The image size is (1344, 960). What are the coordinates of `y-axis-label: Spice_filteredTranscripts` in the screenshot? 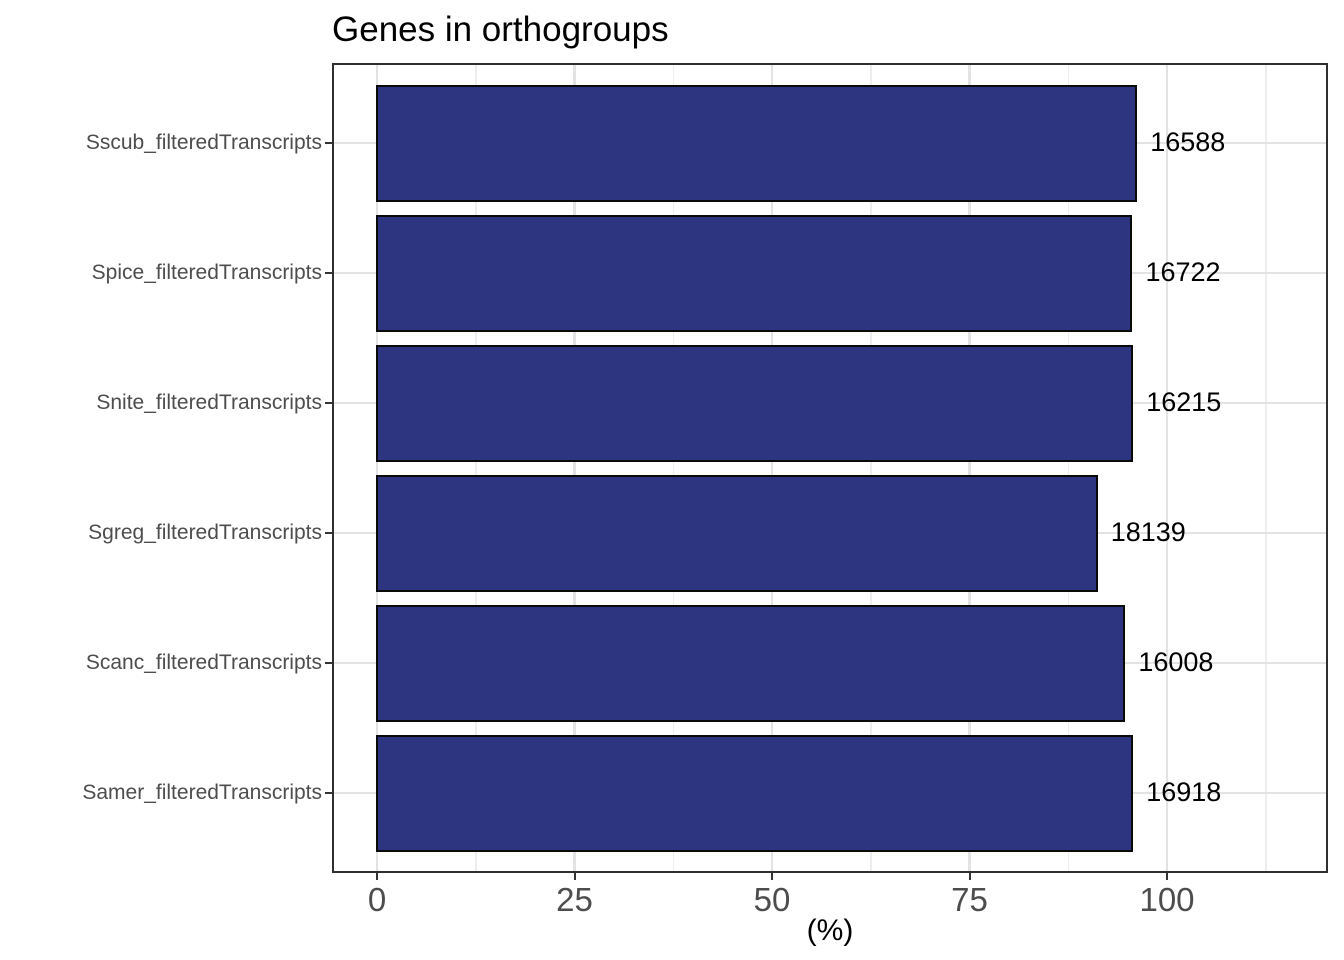 It's located at (206, 272).